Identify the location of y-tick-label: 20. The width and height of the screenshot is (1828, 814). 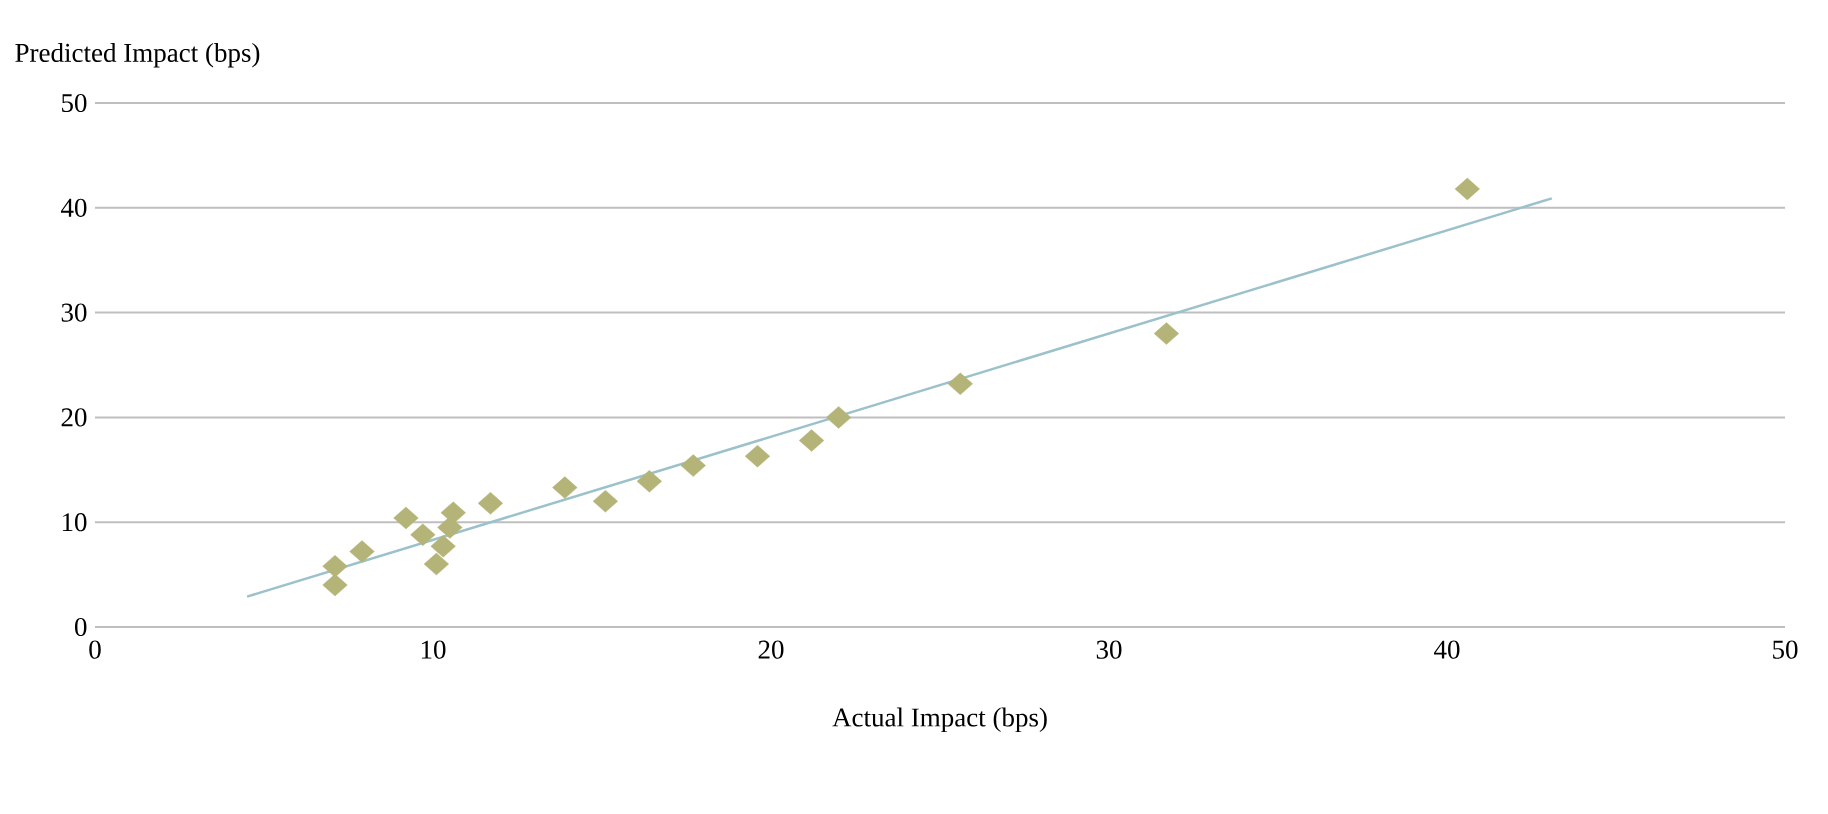
(74, 417).